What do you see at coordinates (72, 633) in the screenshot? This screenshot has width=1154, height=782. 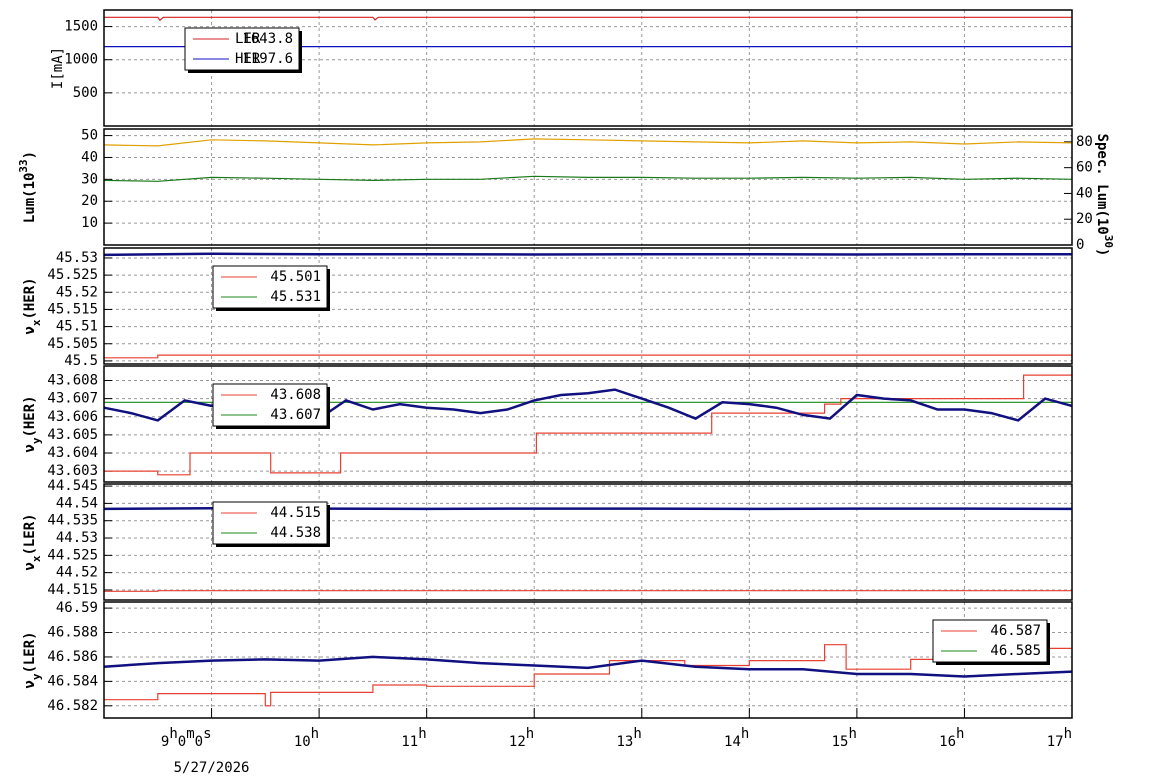 I see `y-tick-label: 46.588` at bounding box center [72, 633].